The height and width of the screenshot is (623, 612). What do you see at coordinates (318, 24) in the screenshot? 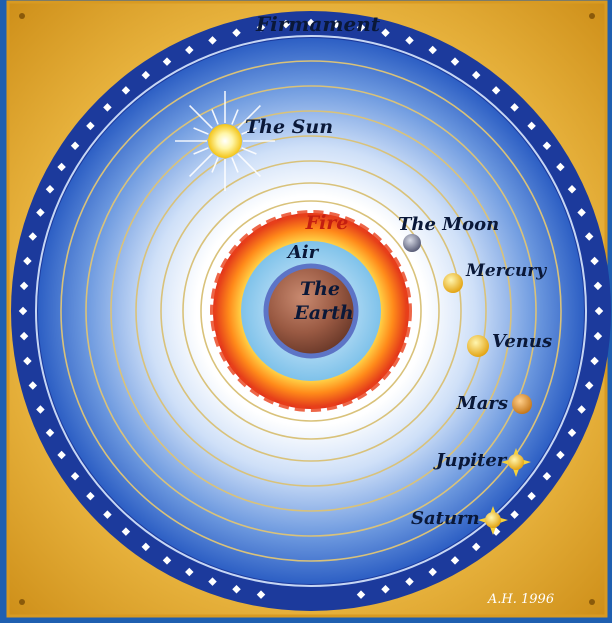
I see `firmament-label: Firmament` at bounding box center [318, 24].